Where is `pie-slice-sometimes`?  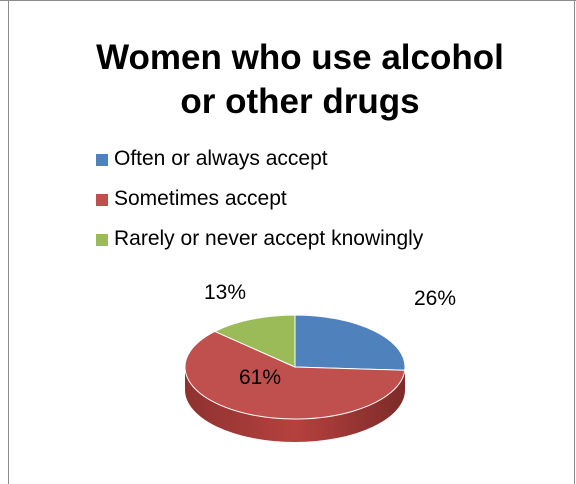 pie-slice-sometimes is located at coordinates (295, 375).